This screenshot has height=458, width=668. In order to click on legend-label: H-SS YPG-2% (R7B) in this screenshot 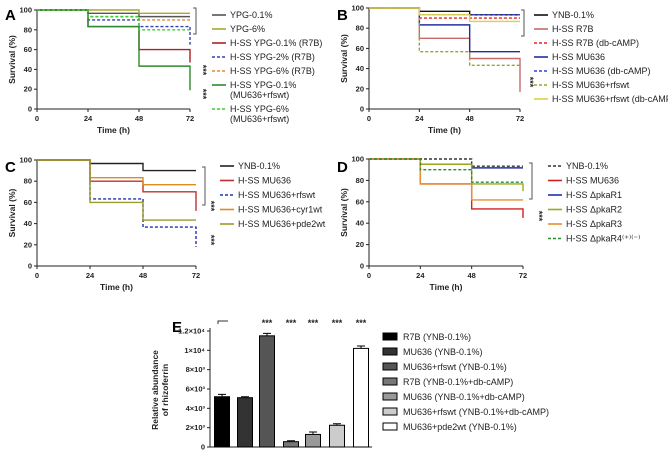, I will do `click(272, 57)`.